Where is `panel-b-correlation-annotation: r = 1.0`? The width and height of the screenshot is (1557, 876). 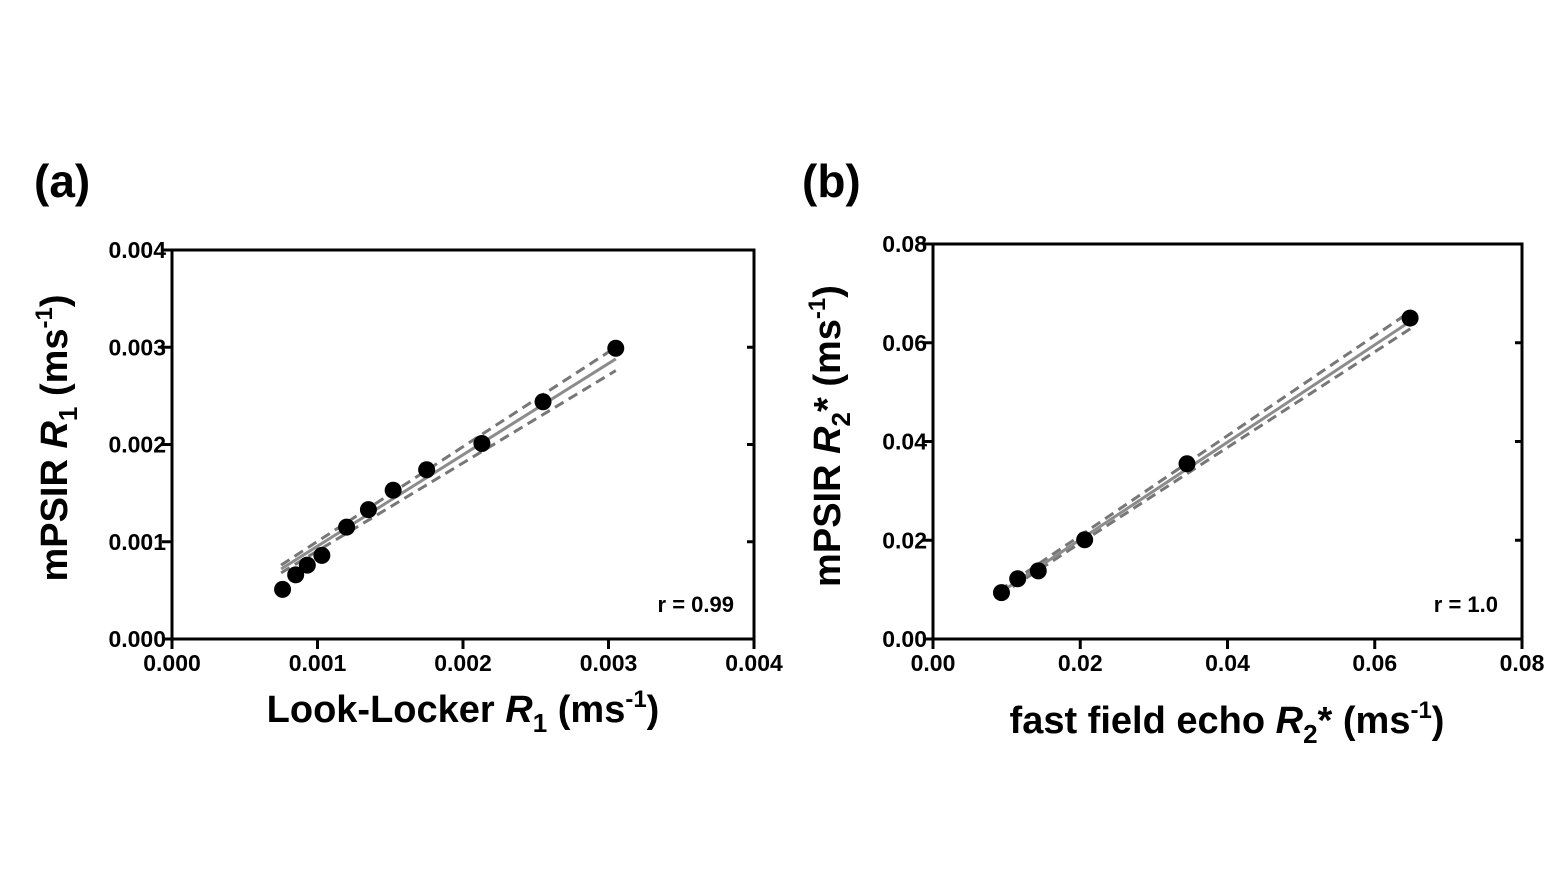
panel-b-correlation-annotation: r = 1.0 is located at coordinates (1466, 604).